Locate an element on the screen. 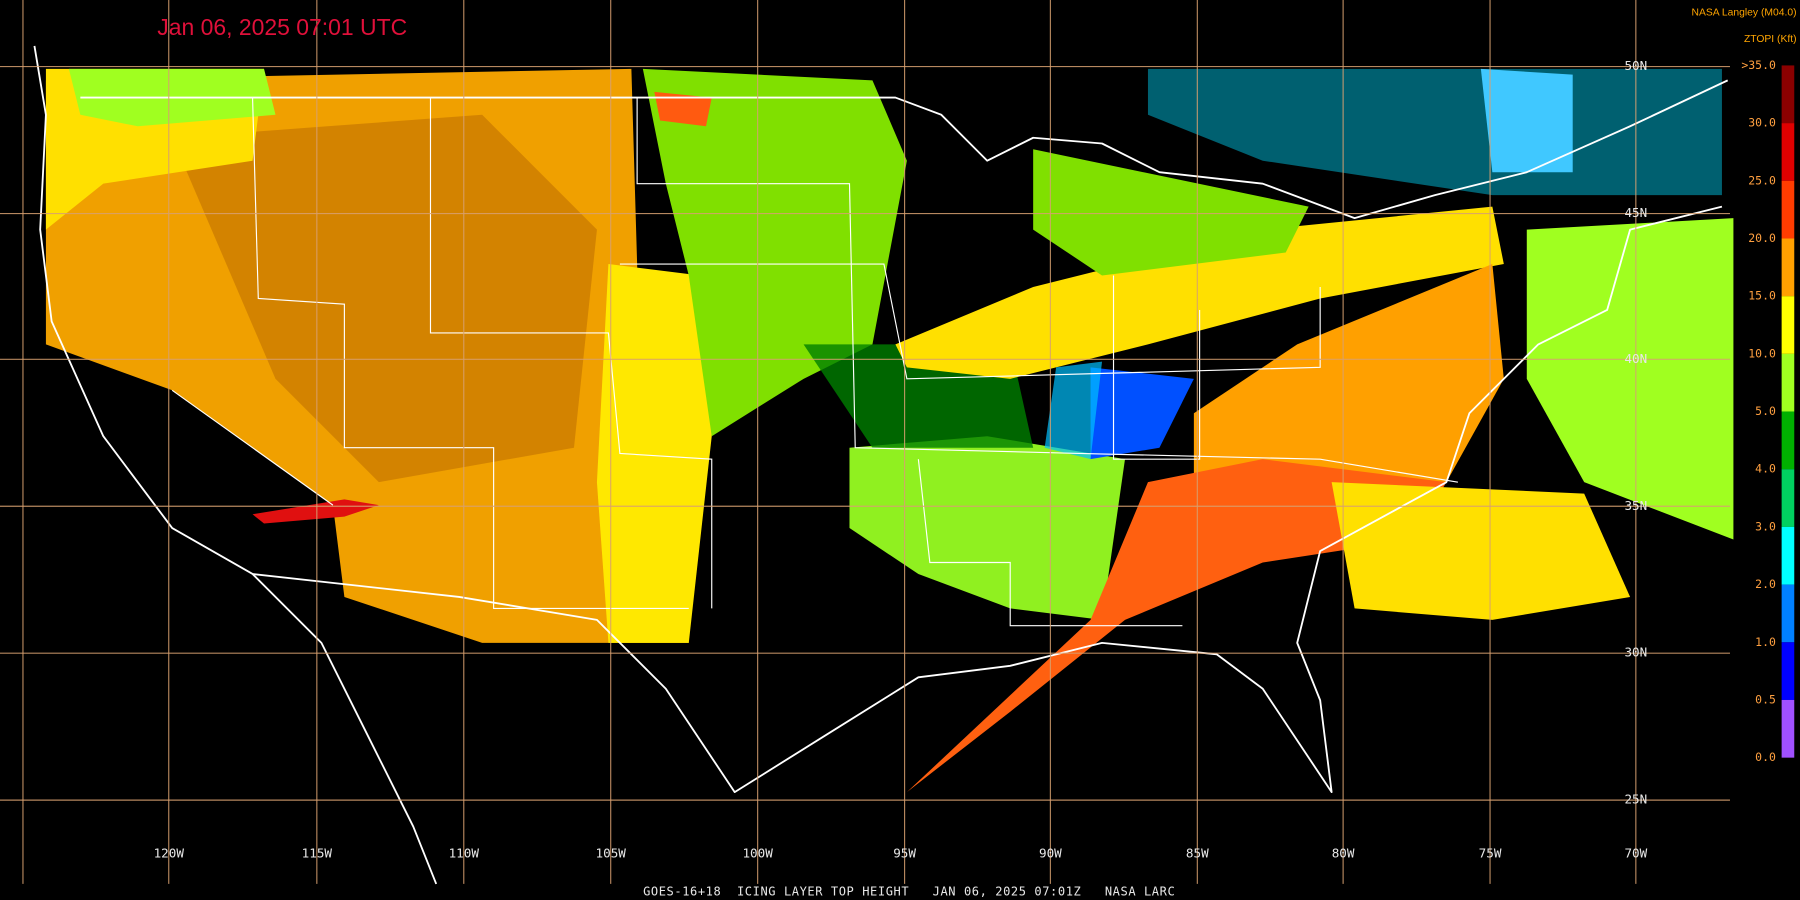 The image size is (1800, 900). legend-label: 3.0 is located at coordinates (1765, 526).